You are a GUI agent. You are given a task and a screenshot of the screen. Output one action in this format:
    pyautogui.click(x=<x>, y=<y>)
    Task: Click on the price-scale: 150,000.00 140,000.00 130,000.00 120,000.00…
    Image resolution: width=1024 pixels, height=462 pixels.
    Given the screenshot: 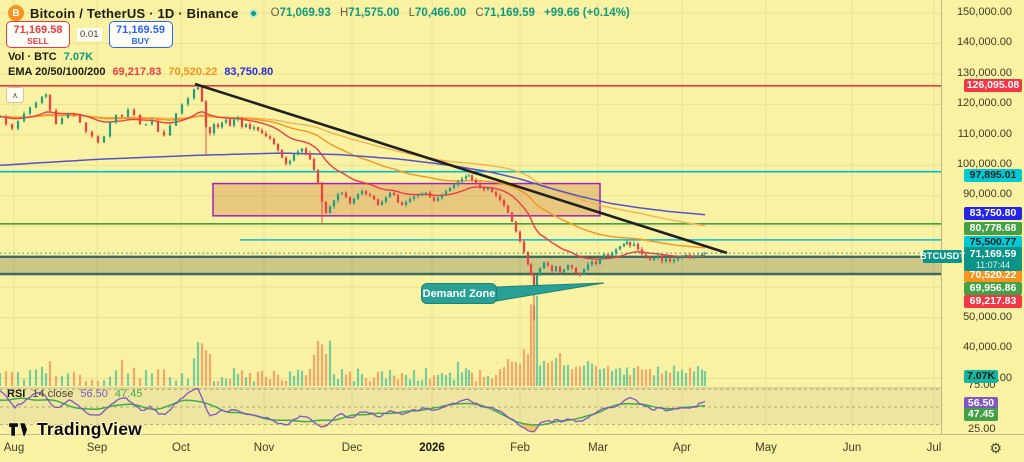 What is the action you would take?
    pyautogui.click(x=982, y=217)
    